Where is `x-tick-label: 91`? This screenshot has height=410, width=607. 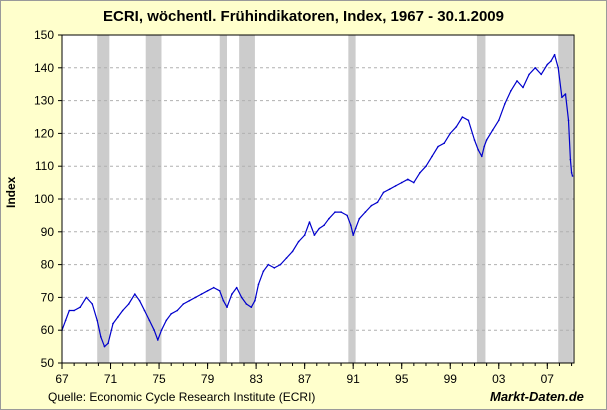
x-tick-label: 91 is located at coordinates (354, 379).